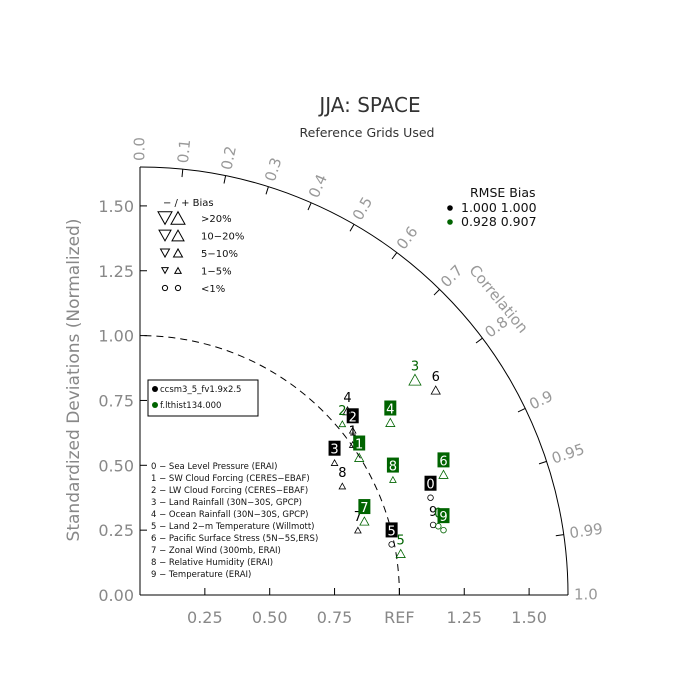 This screenshot has width=700, height=700. I want to click on correlation-tick-label: 0.6, so click(407, 238).